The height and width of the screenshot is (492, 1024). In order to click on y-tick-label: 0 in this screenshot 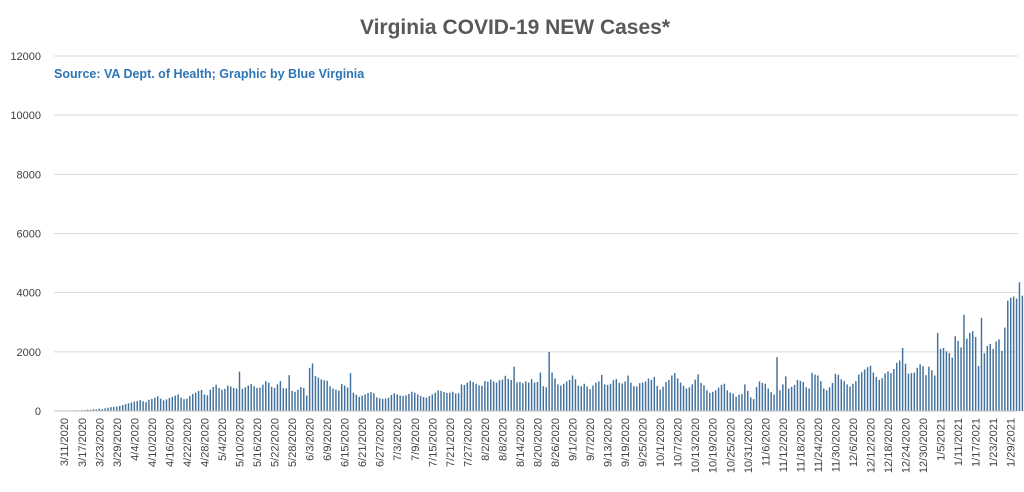, I will do `click(38, 412)`.